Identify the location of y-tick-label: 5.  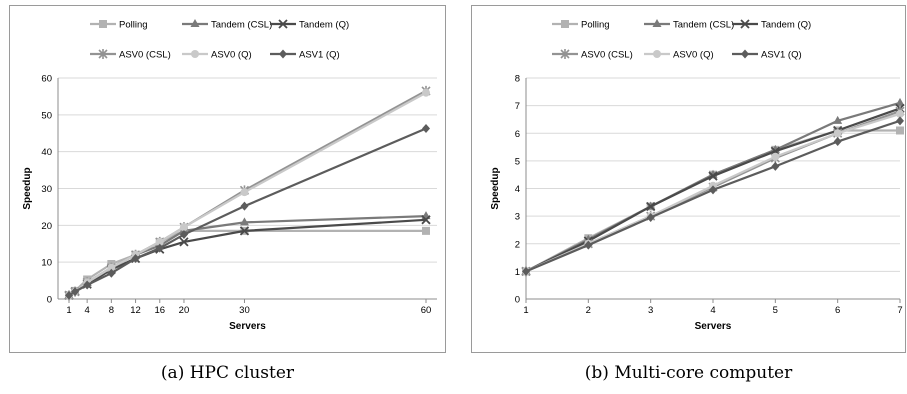
(517, 161).